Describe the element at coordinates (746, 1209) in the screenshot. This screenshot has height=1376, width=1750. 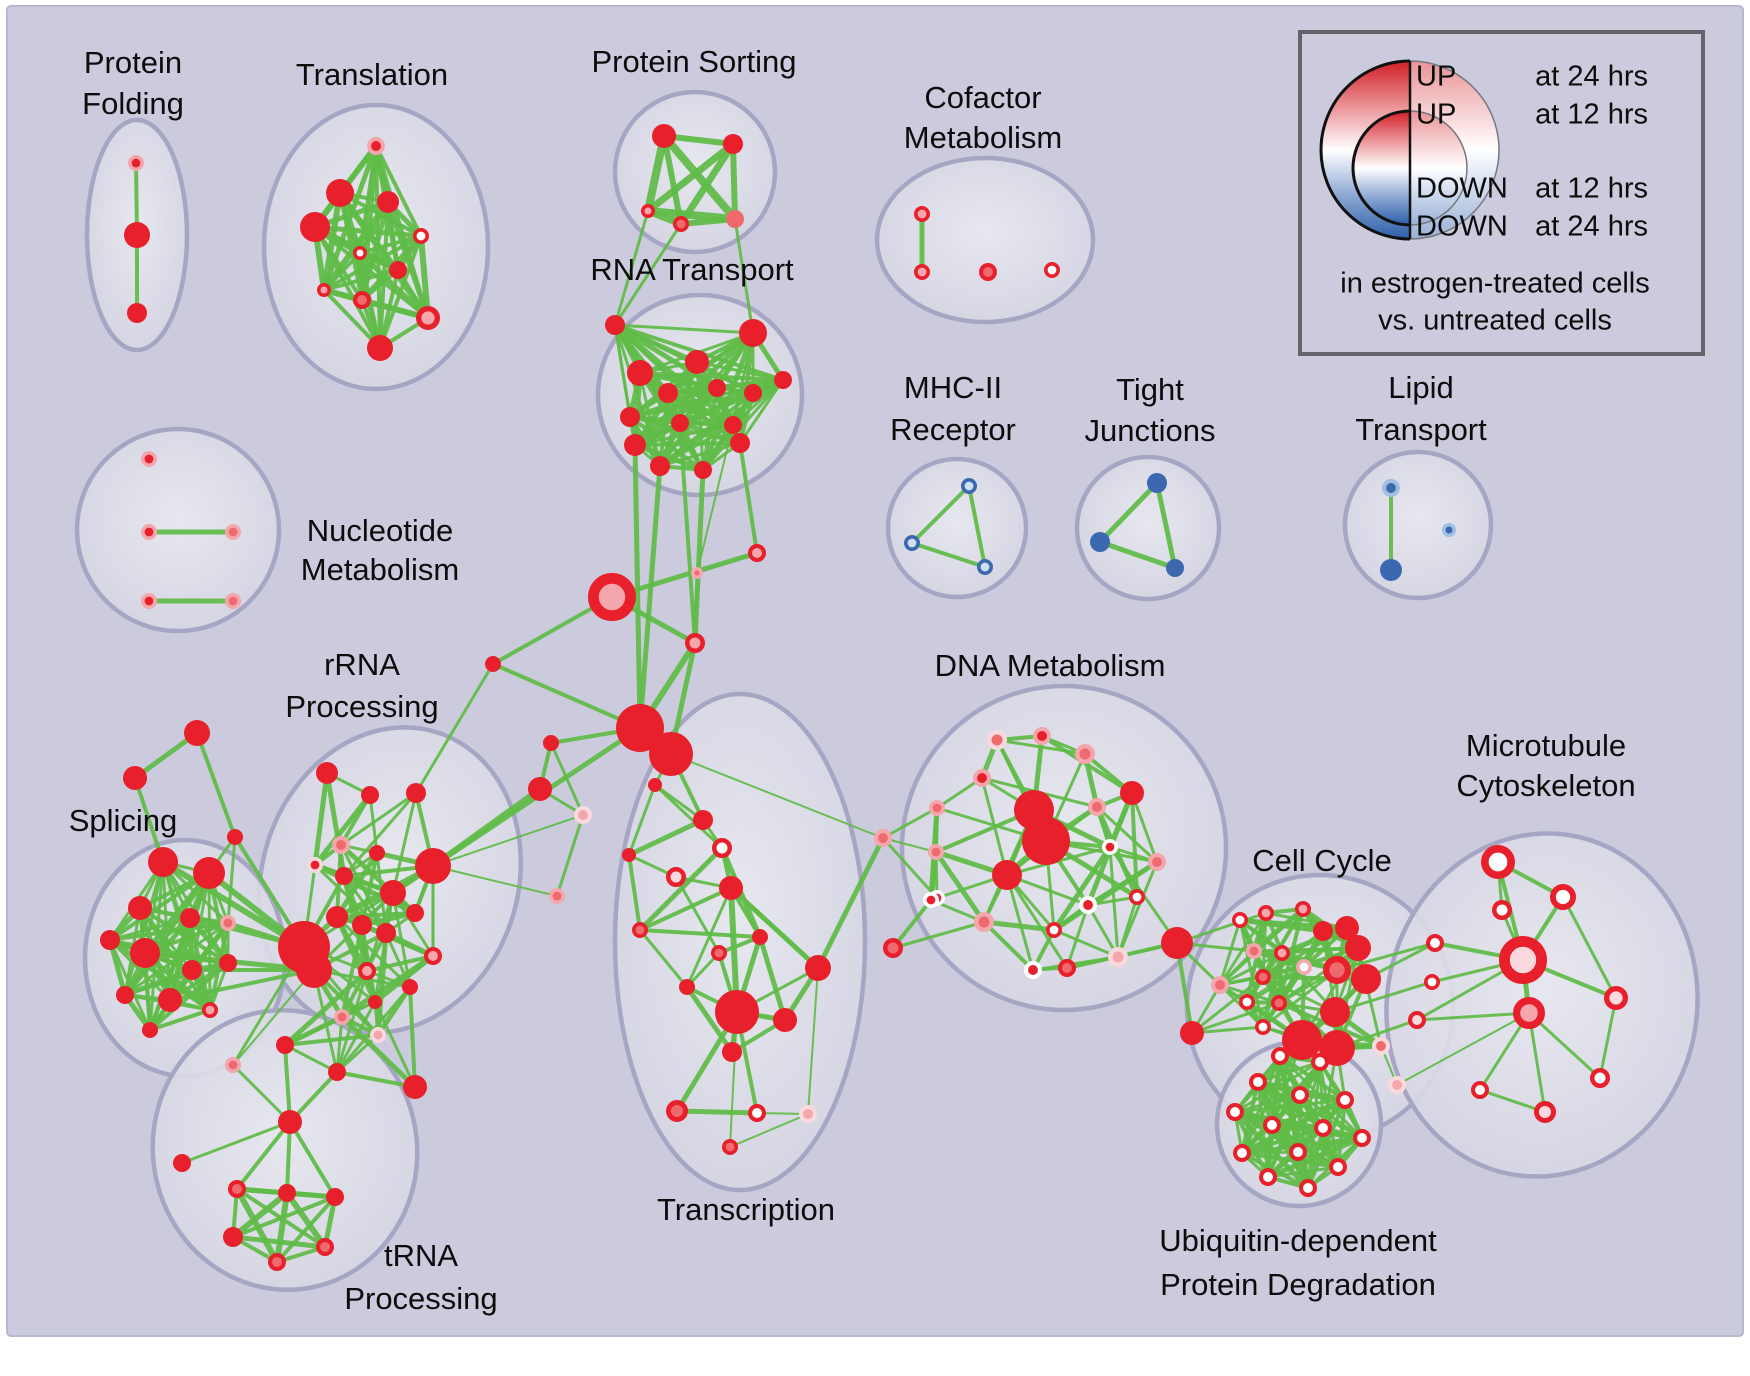
I see `cluster-label-transcription: Transcription` at that location.